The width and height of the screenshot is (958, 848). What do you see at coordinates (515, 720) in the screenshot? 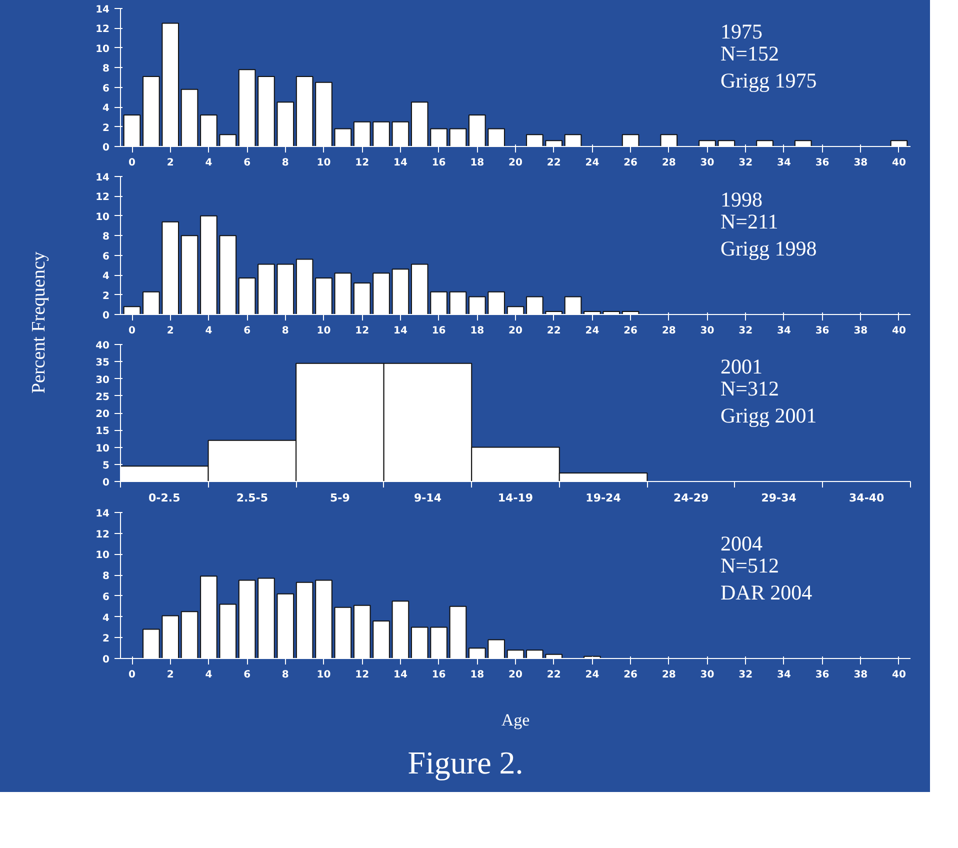
I see `x-axis-title: Age` at bounding box center [515, 720].